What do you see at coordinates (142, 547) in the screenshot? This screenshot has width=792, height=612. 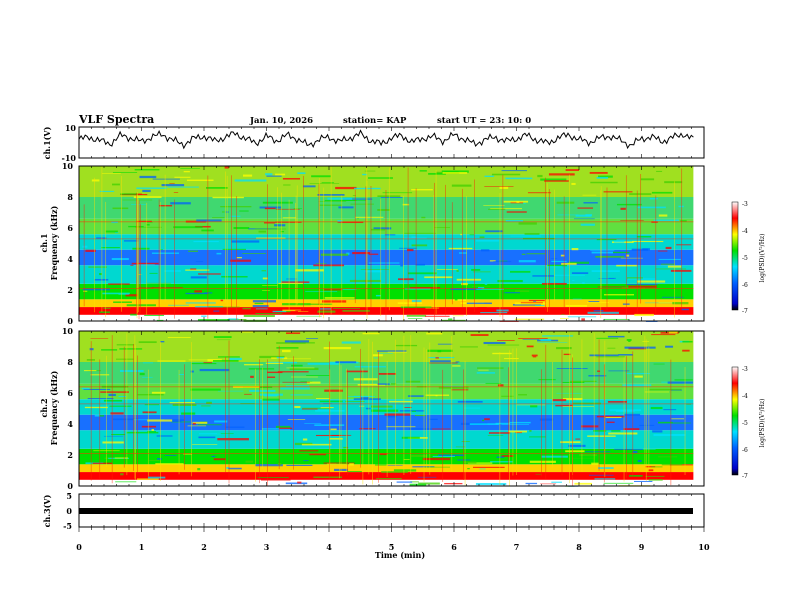 I see `x-tick-1: 1` at bounding box center [142, 547].